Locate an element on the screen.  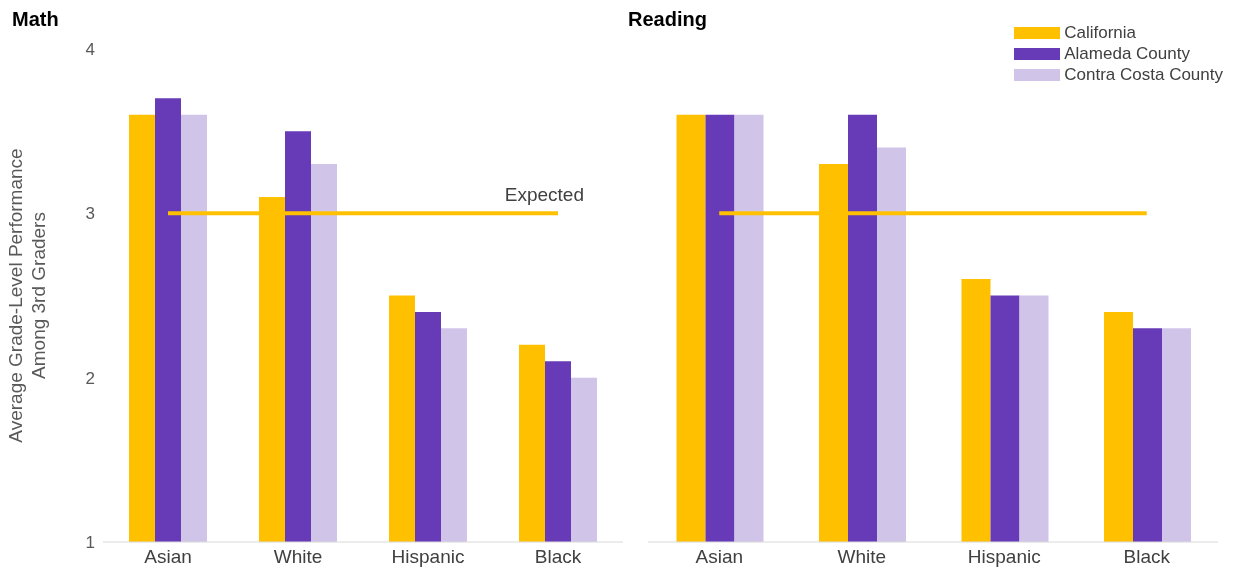
y-axis-title: Average Grade-Level Performance Among 3rd Graders is located at coordinates (27, 295).